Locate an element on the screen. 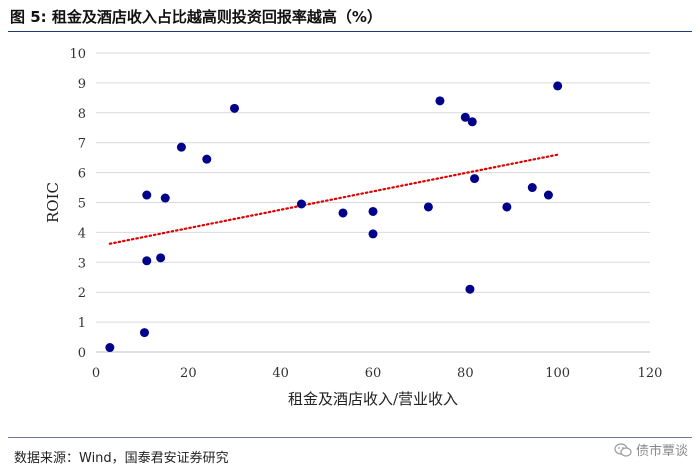 This screenshot has width=700, height=474. y-tick-label: 3 is located at coordinates (82, 263).